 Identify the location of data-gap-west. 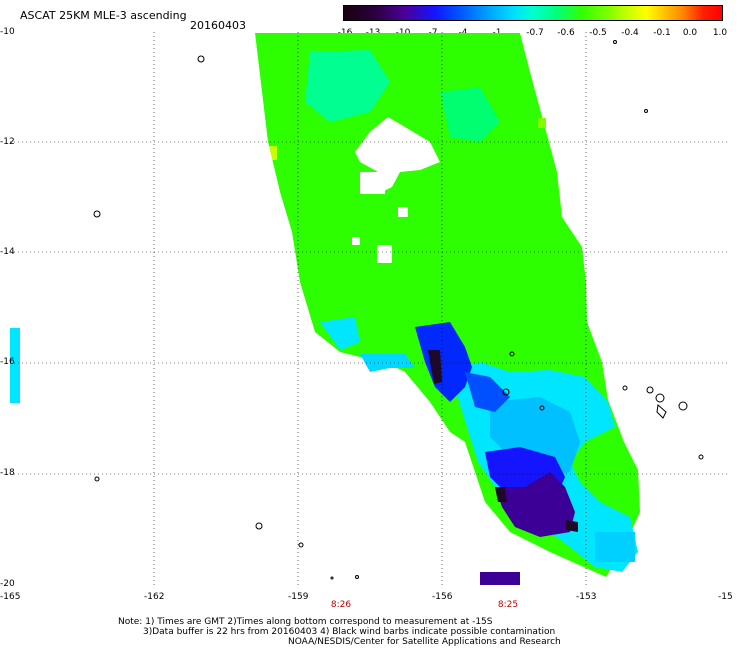
(267, 112).